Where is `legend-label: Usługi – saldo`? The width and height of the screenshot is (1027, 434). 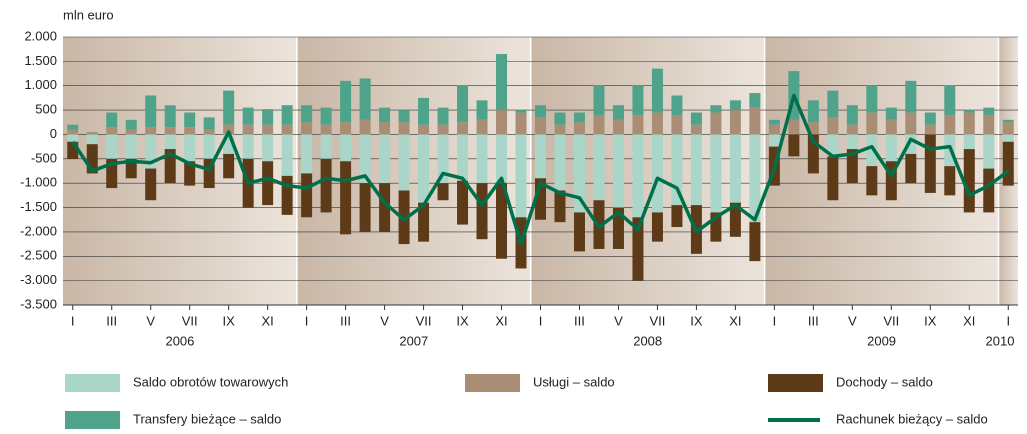
legend-label: Usługi – saldo is located at coordinates (574, 381).